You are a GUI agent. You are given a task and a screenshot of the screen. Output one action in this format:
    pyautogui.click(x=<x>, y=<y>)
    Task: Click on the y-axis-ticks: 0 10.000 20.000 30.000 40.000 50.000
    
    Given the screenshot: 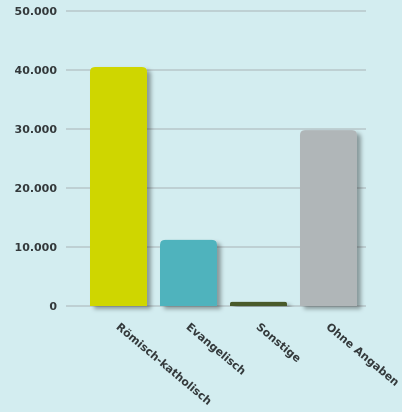 What is the action you would take?
    pyautogui.click(x=36, y=159)
    